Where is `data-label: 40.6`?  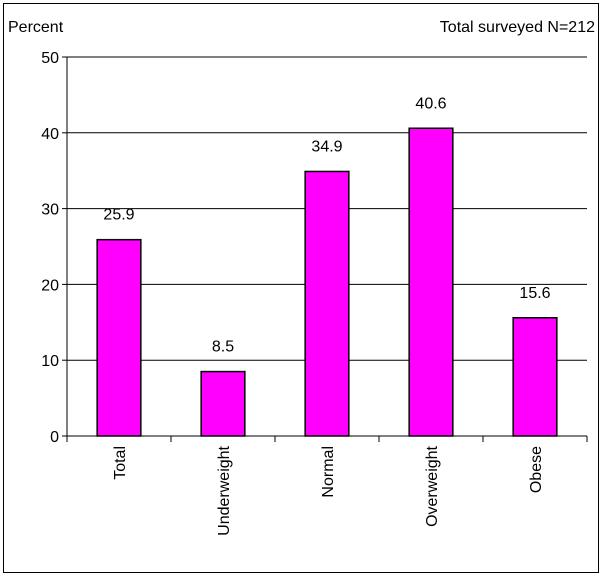 data-label: 40.6 is located at coordinates (430, 103).